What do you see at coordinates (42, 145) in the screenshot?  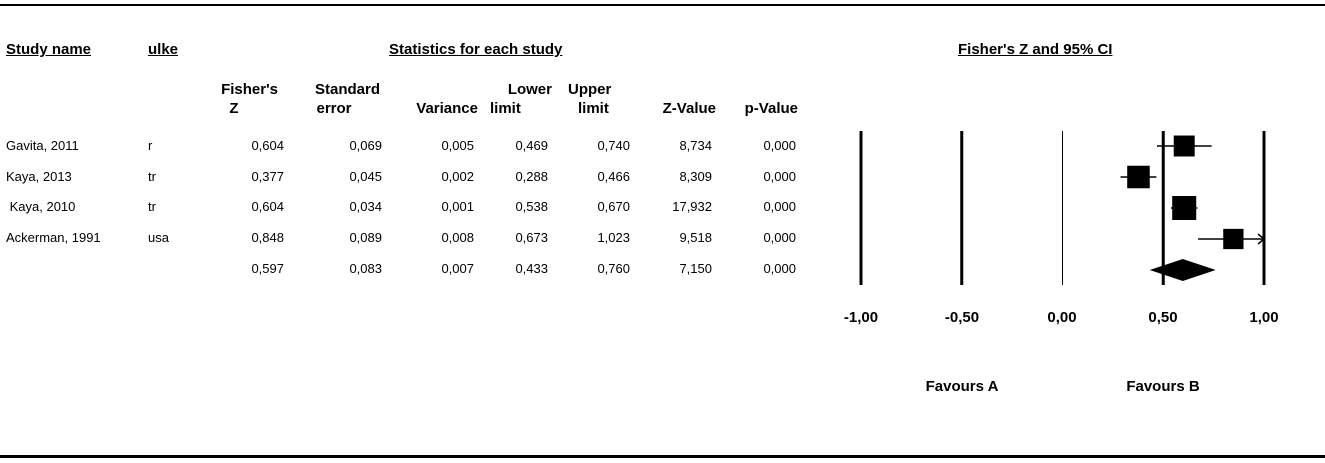 I see `study-name-cell: Gavita, 2011` at bounding box center [42, 145].